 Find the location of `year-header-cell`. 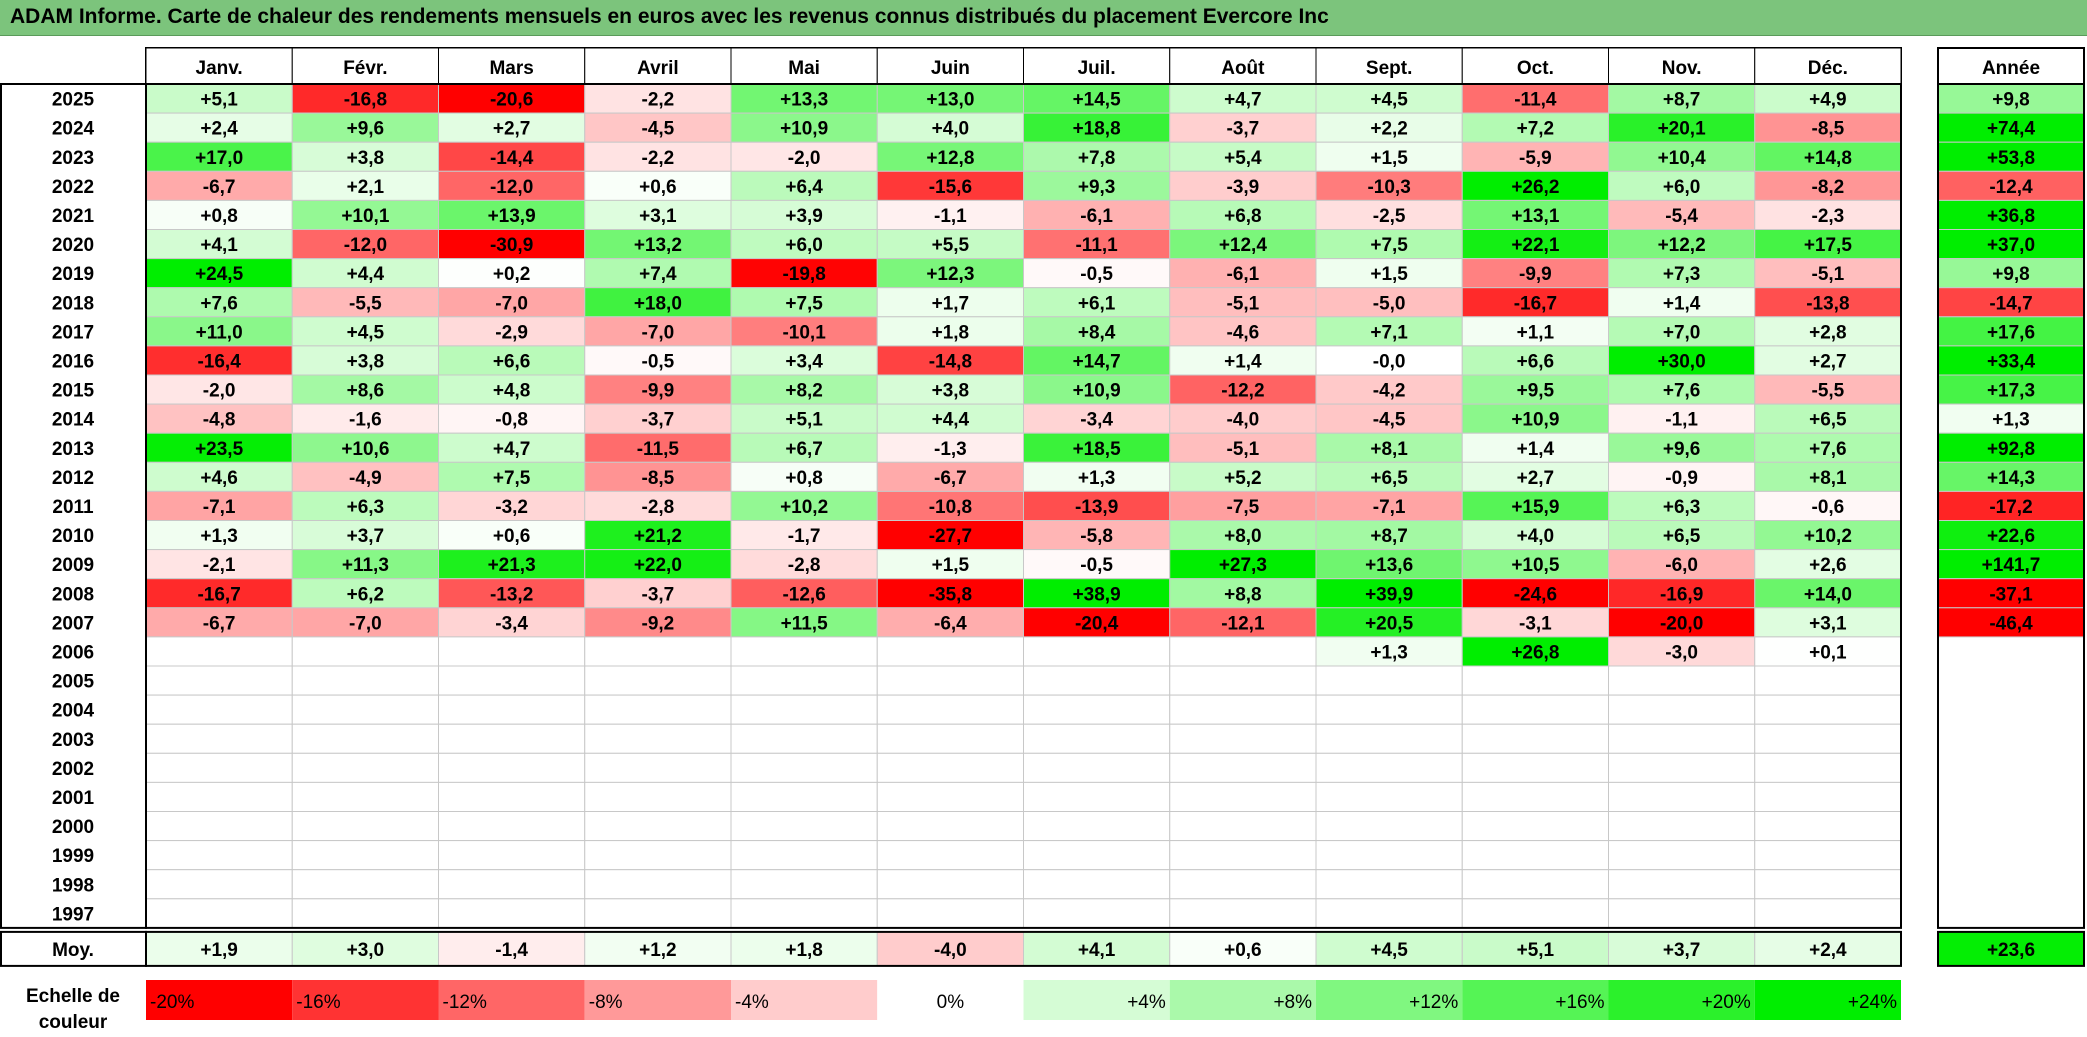

year-header-cell is located at coordinates (2011, 66).